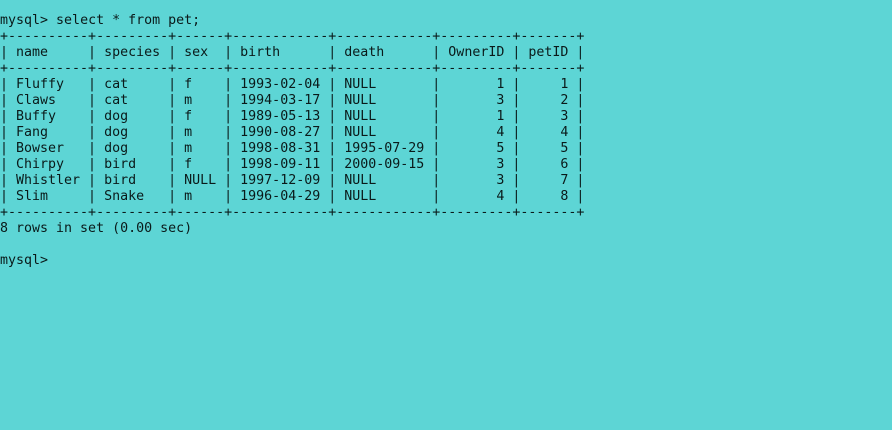  I want to click on next-prompt: mysql>, so click(24, 260).